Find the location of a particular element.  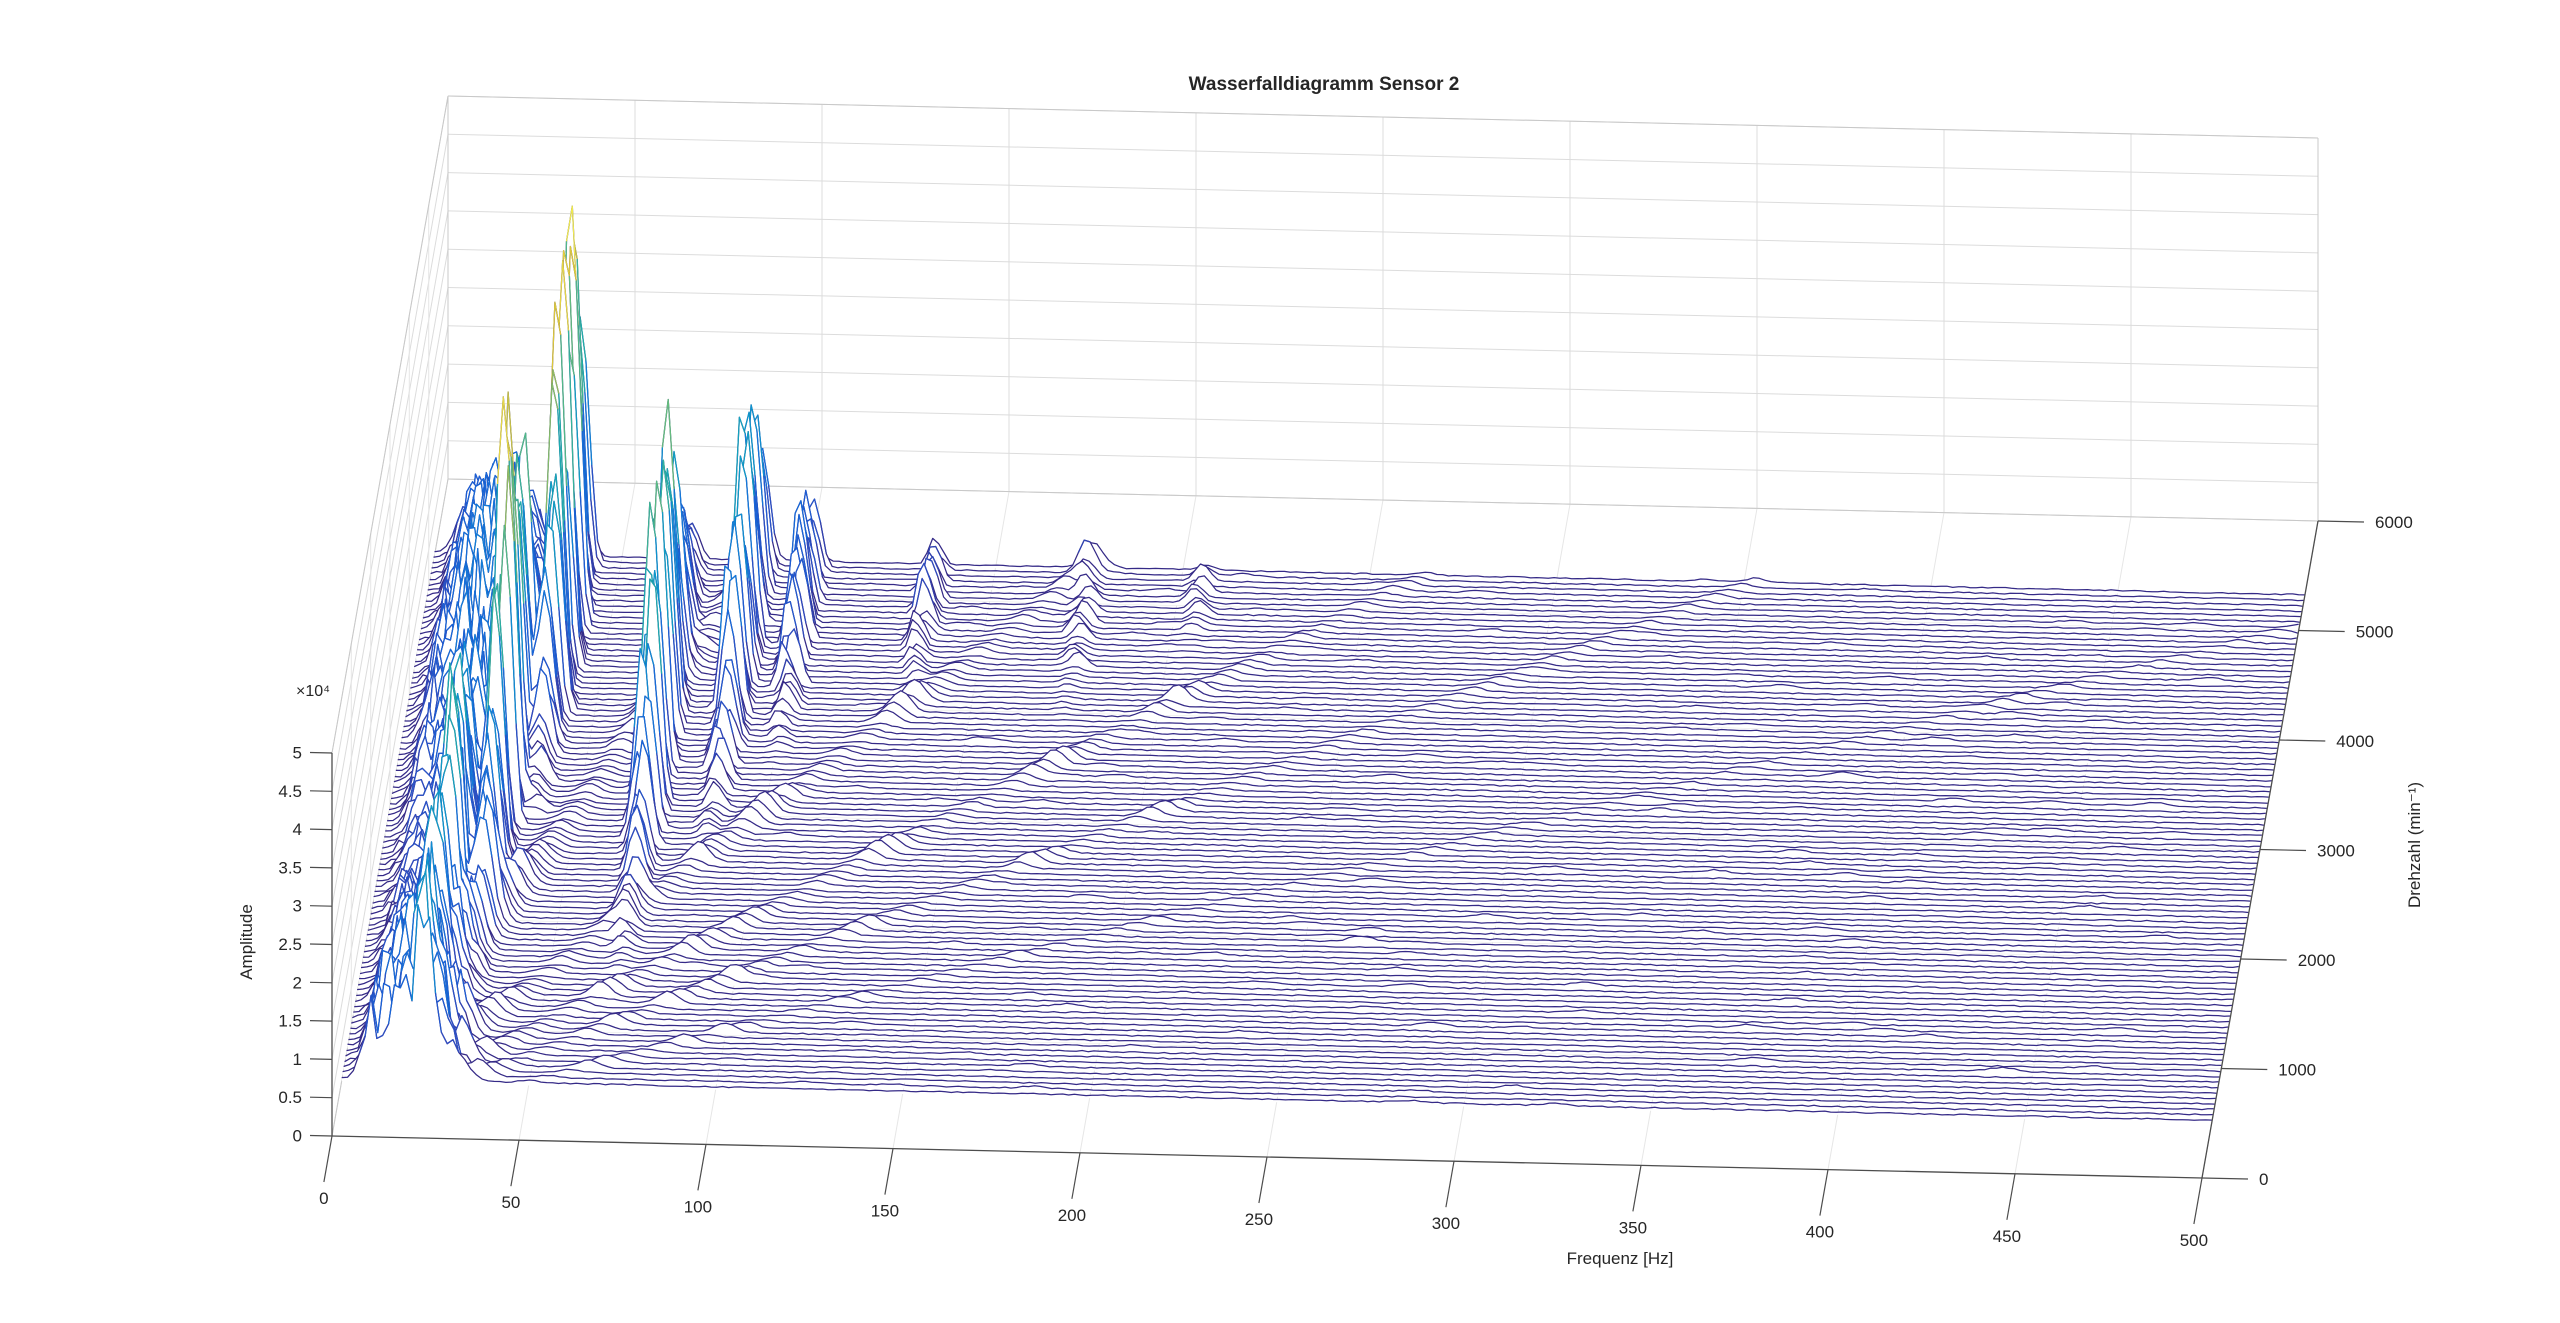

x-axis-label: Frequenz [Hz] is located at coordinates (1620, 1258).